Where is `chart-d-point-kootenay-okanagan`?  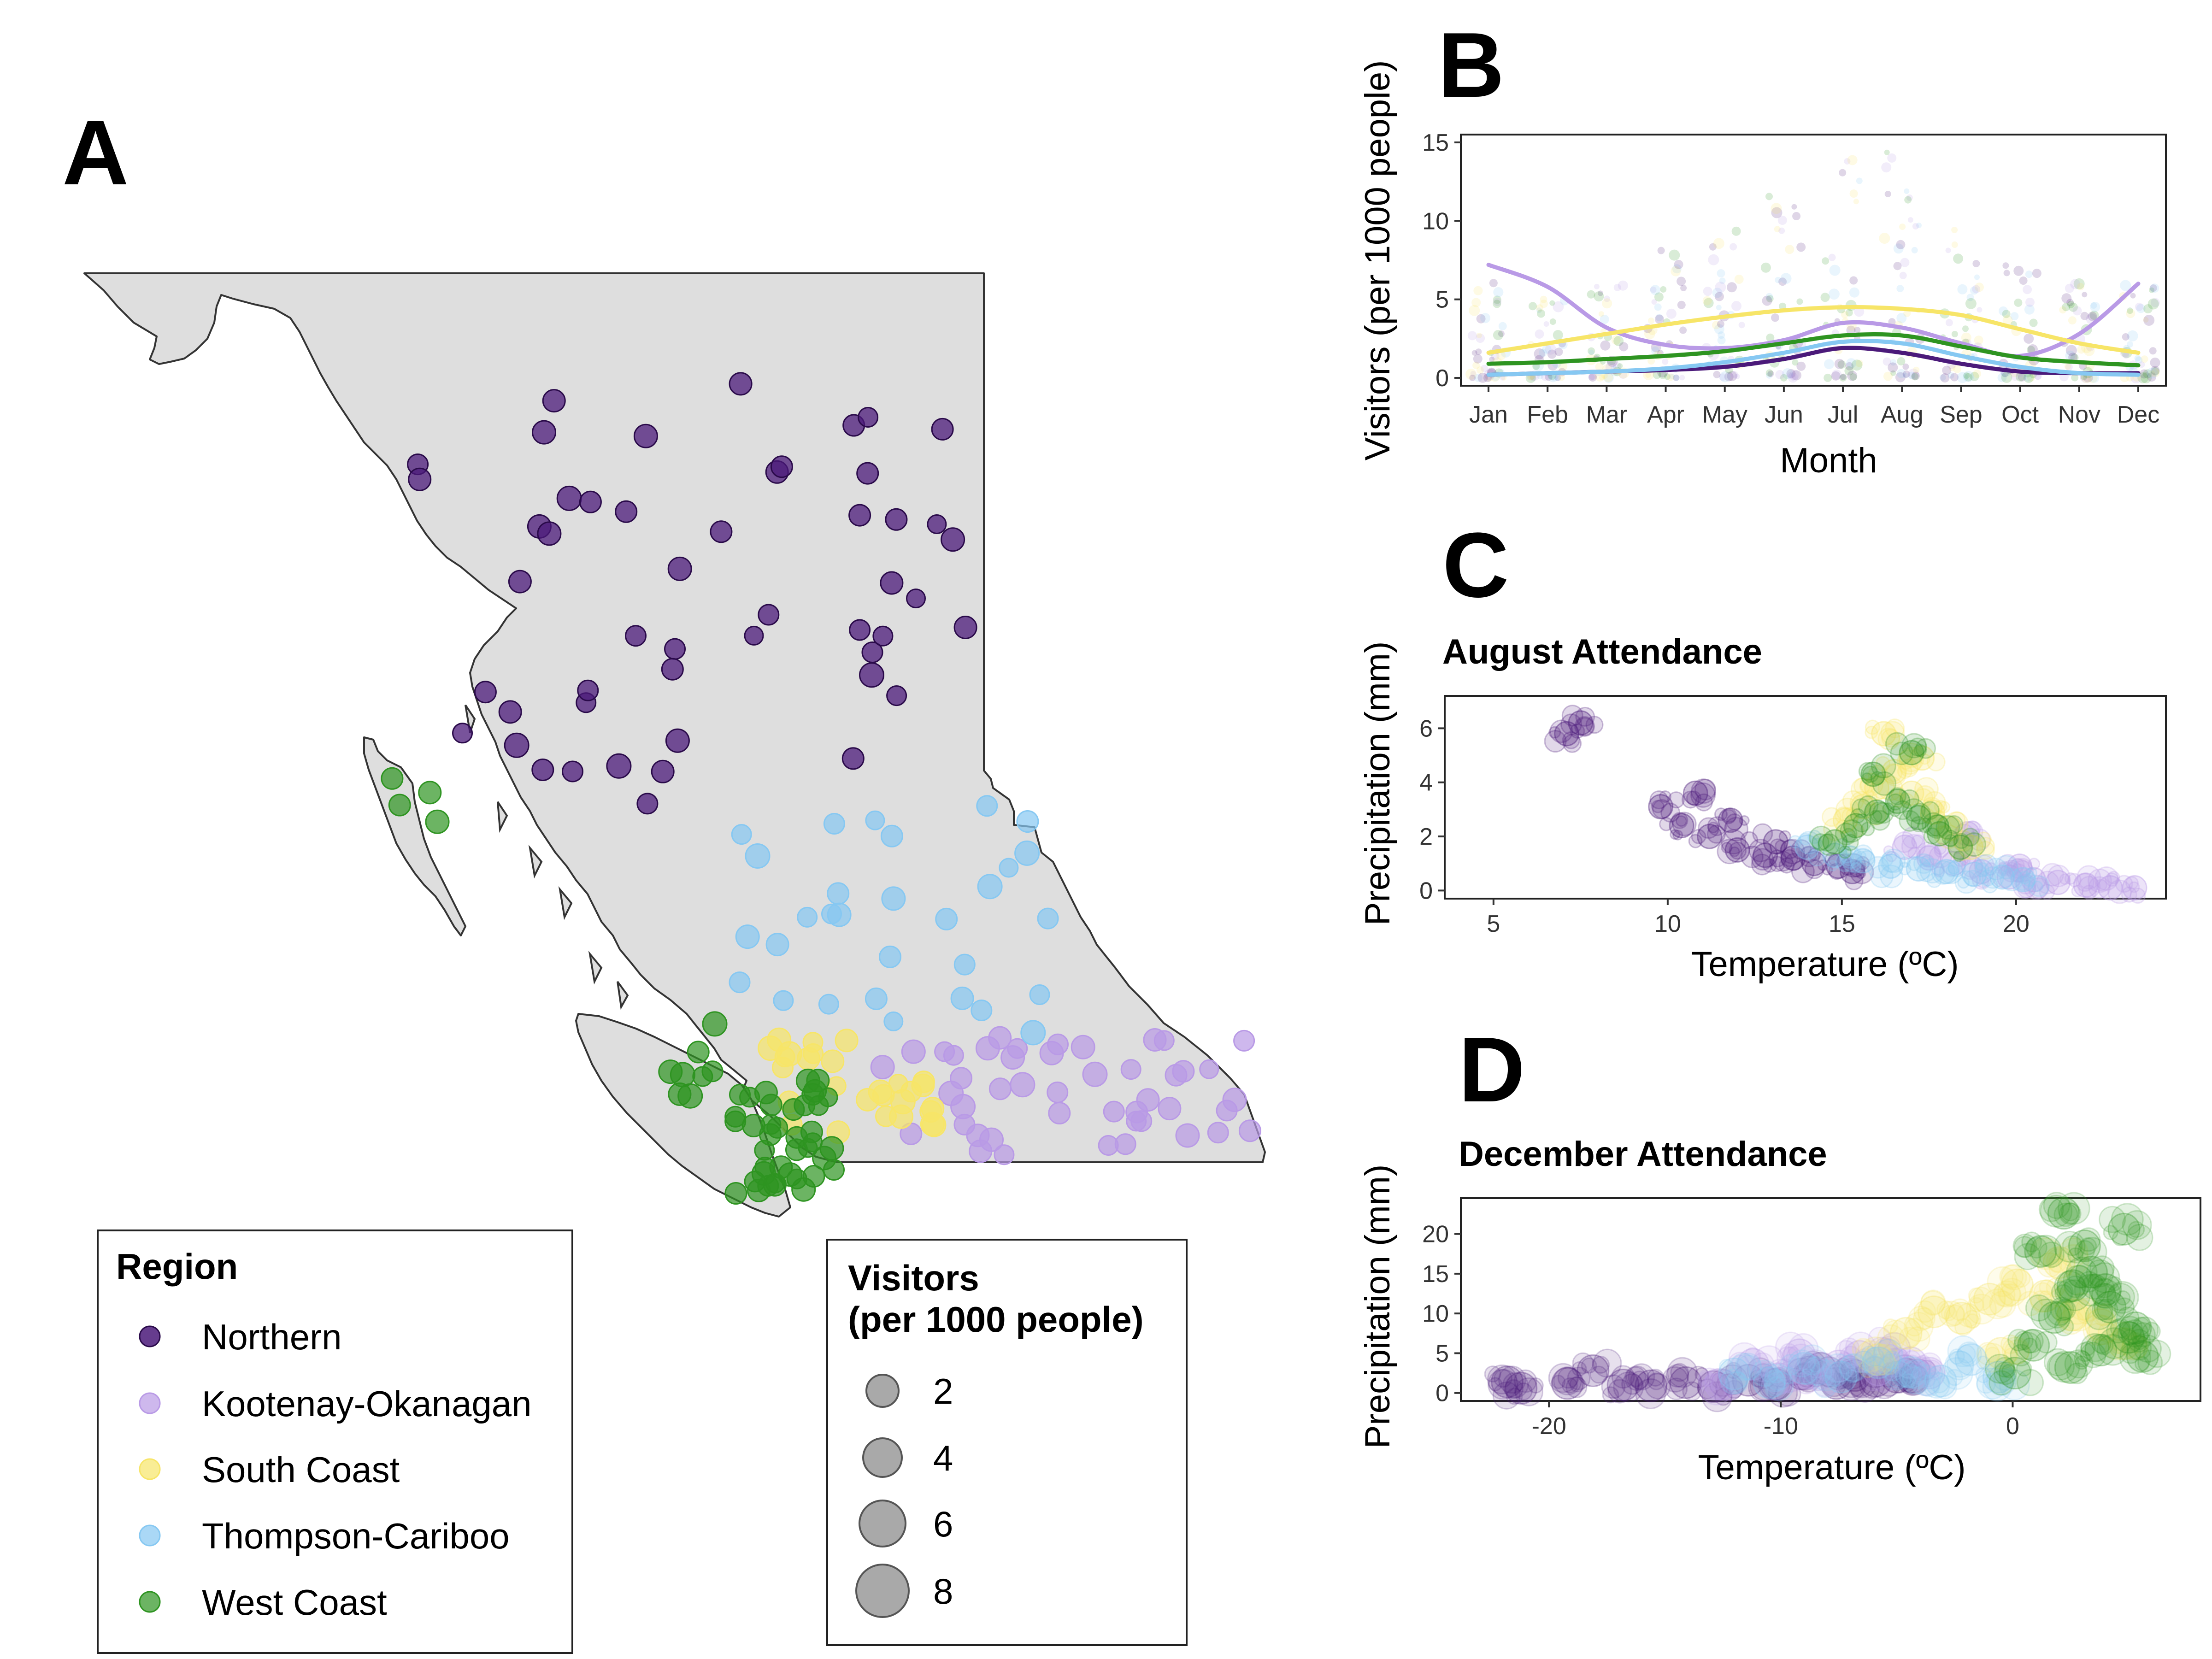 chart-d-point-kootenay-okanagan is located at coordinates (1878, 1370).